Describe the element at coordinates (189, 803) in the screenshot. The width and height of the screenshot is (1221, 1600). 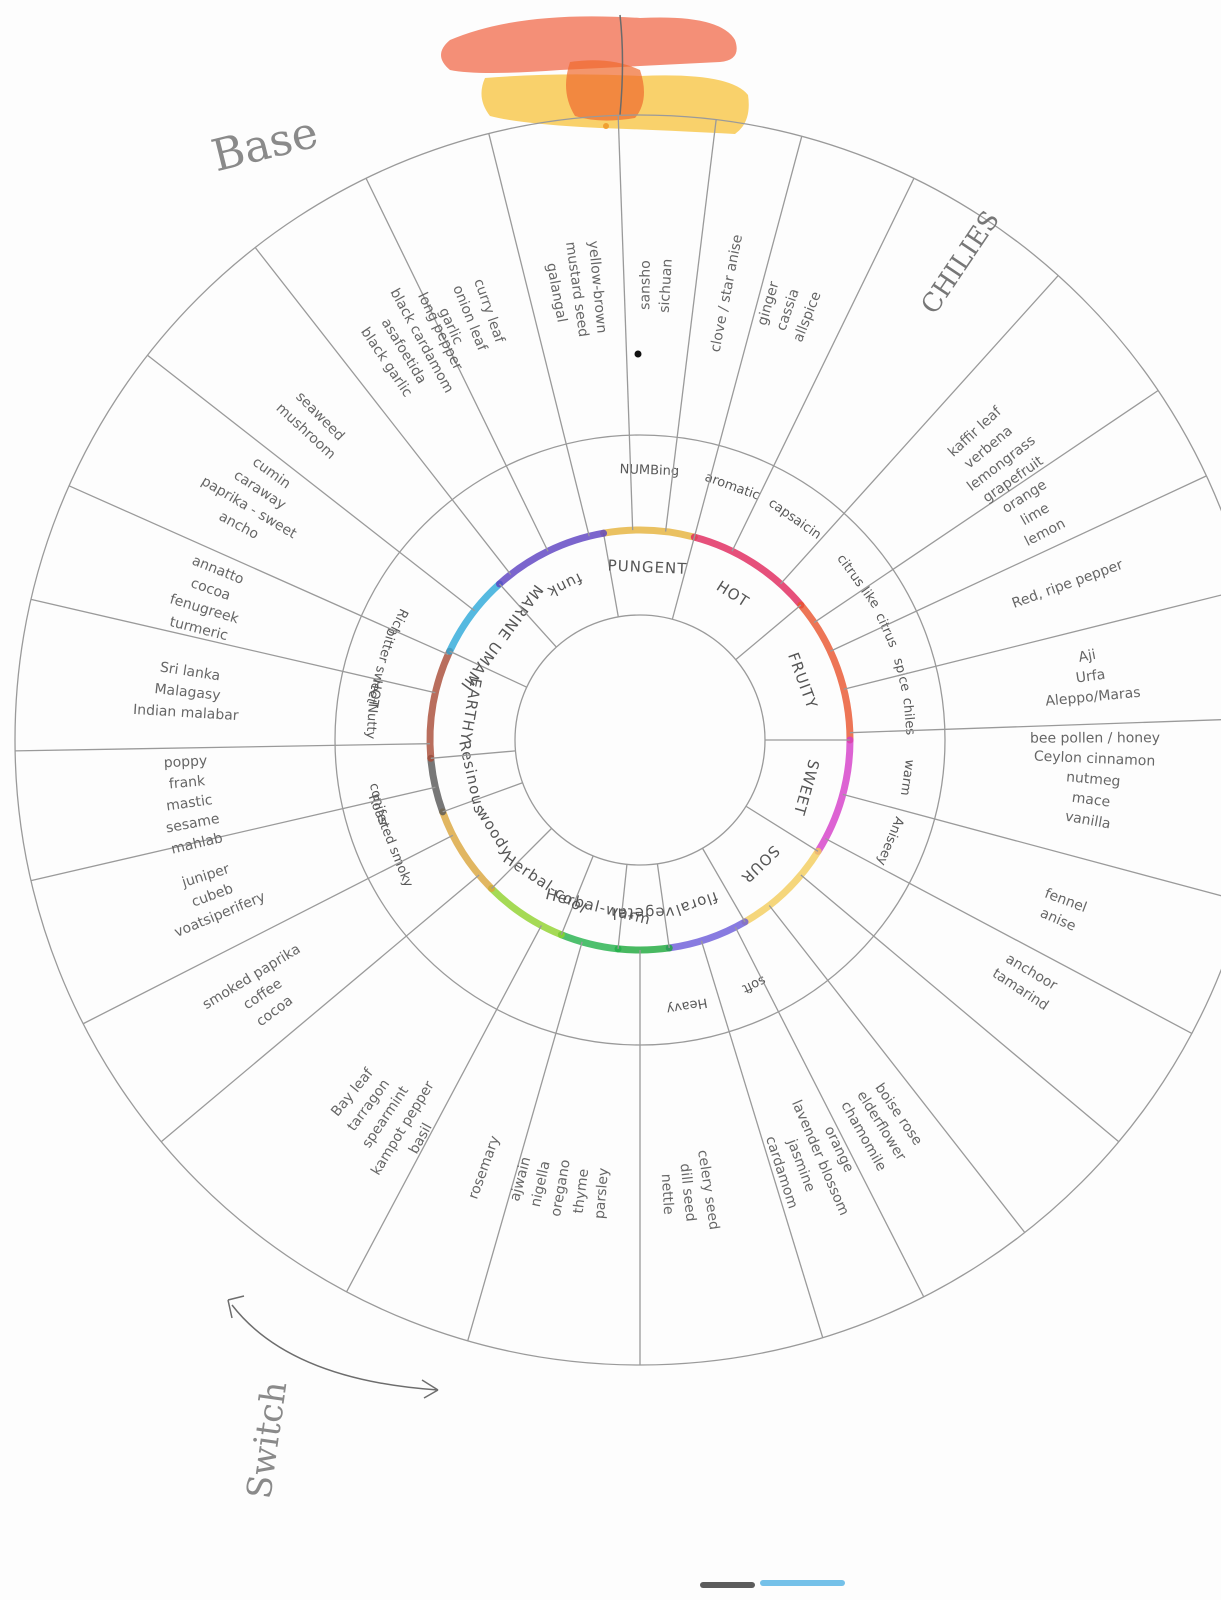
I see `spice-label: mastic` at that location.